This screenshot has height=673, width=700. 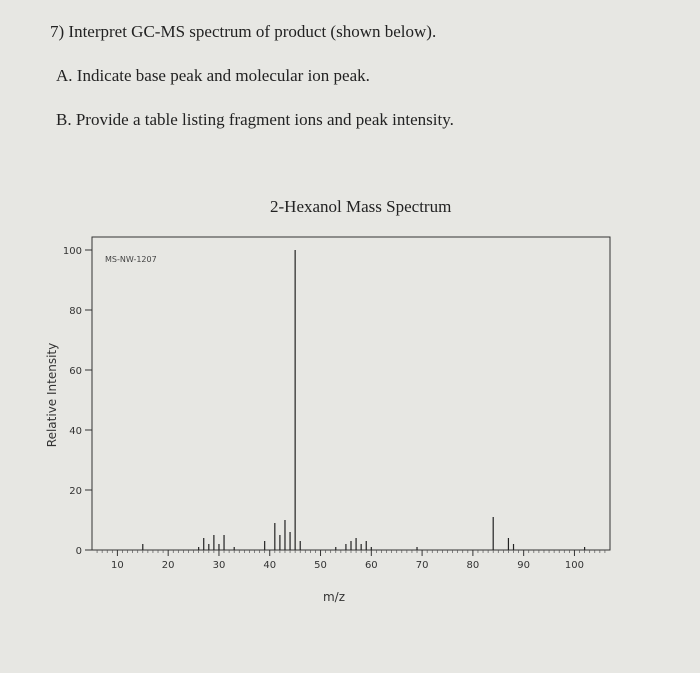 I want to click on x-tick-label: 70, so click(x=422, y=565).